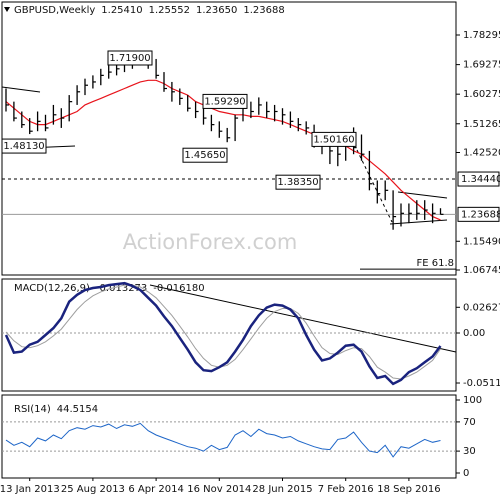  I want to click on x-tick-label: 25 Aug 2013, so click(93, 489).